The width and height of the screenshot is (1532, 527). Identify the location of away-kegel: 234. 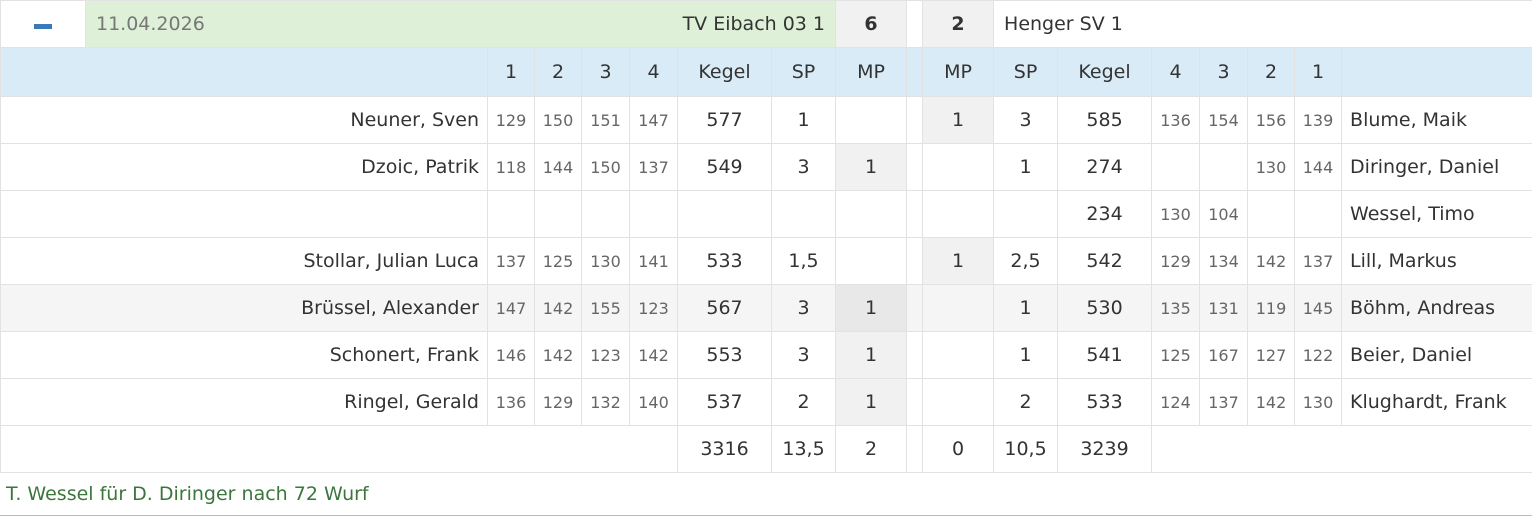
(1105, 214).